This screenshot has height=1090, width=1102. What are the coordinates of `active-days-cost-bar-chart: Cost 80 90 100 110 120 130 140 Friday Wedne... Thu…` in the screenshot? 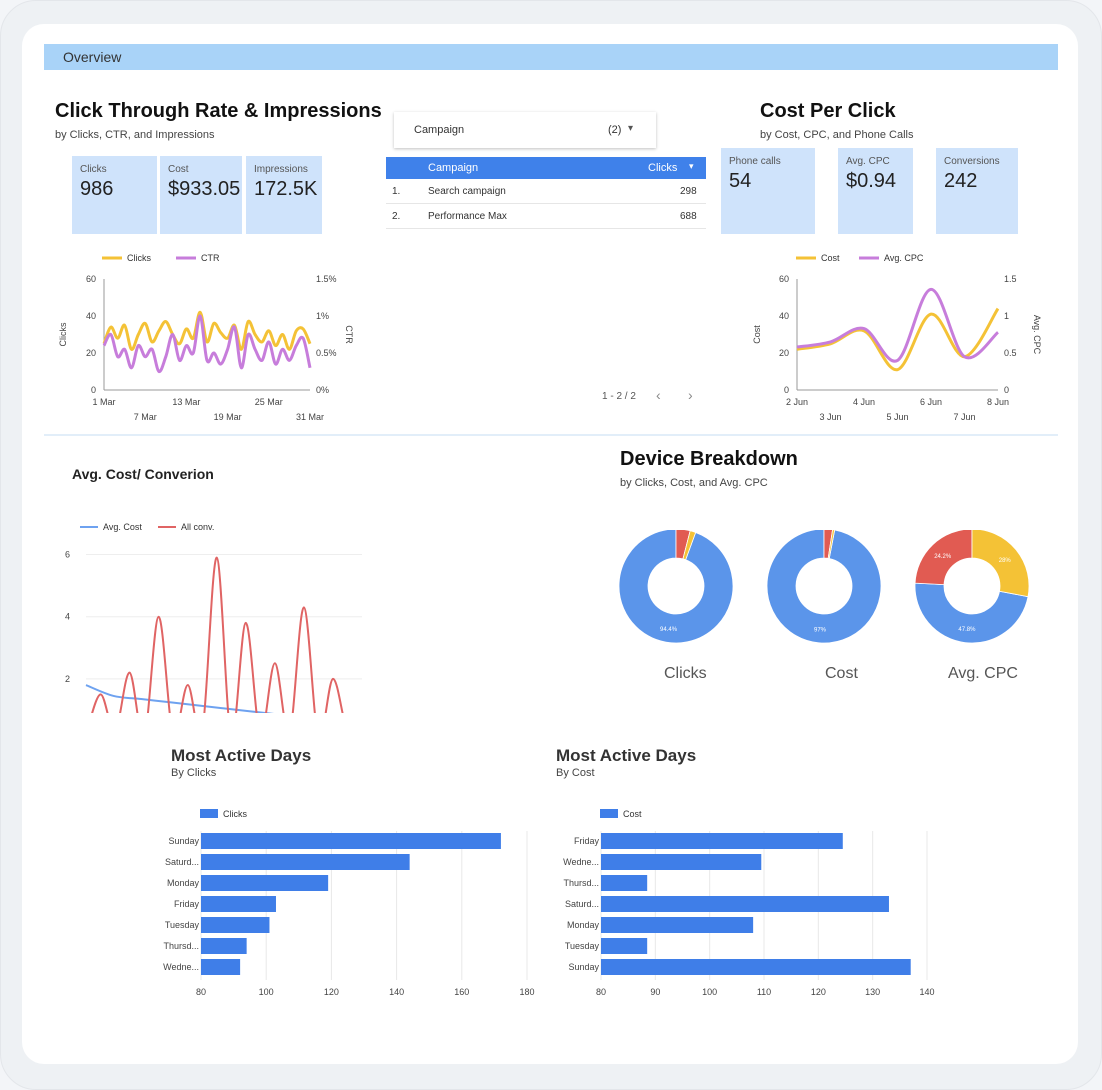 It's located at (749, 903).